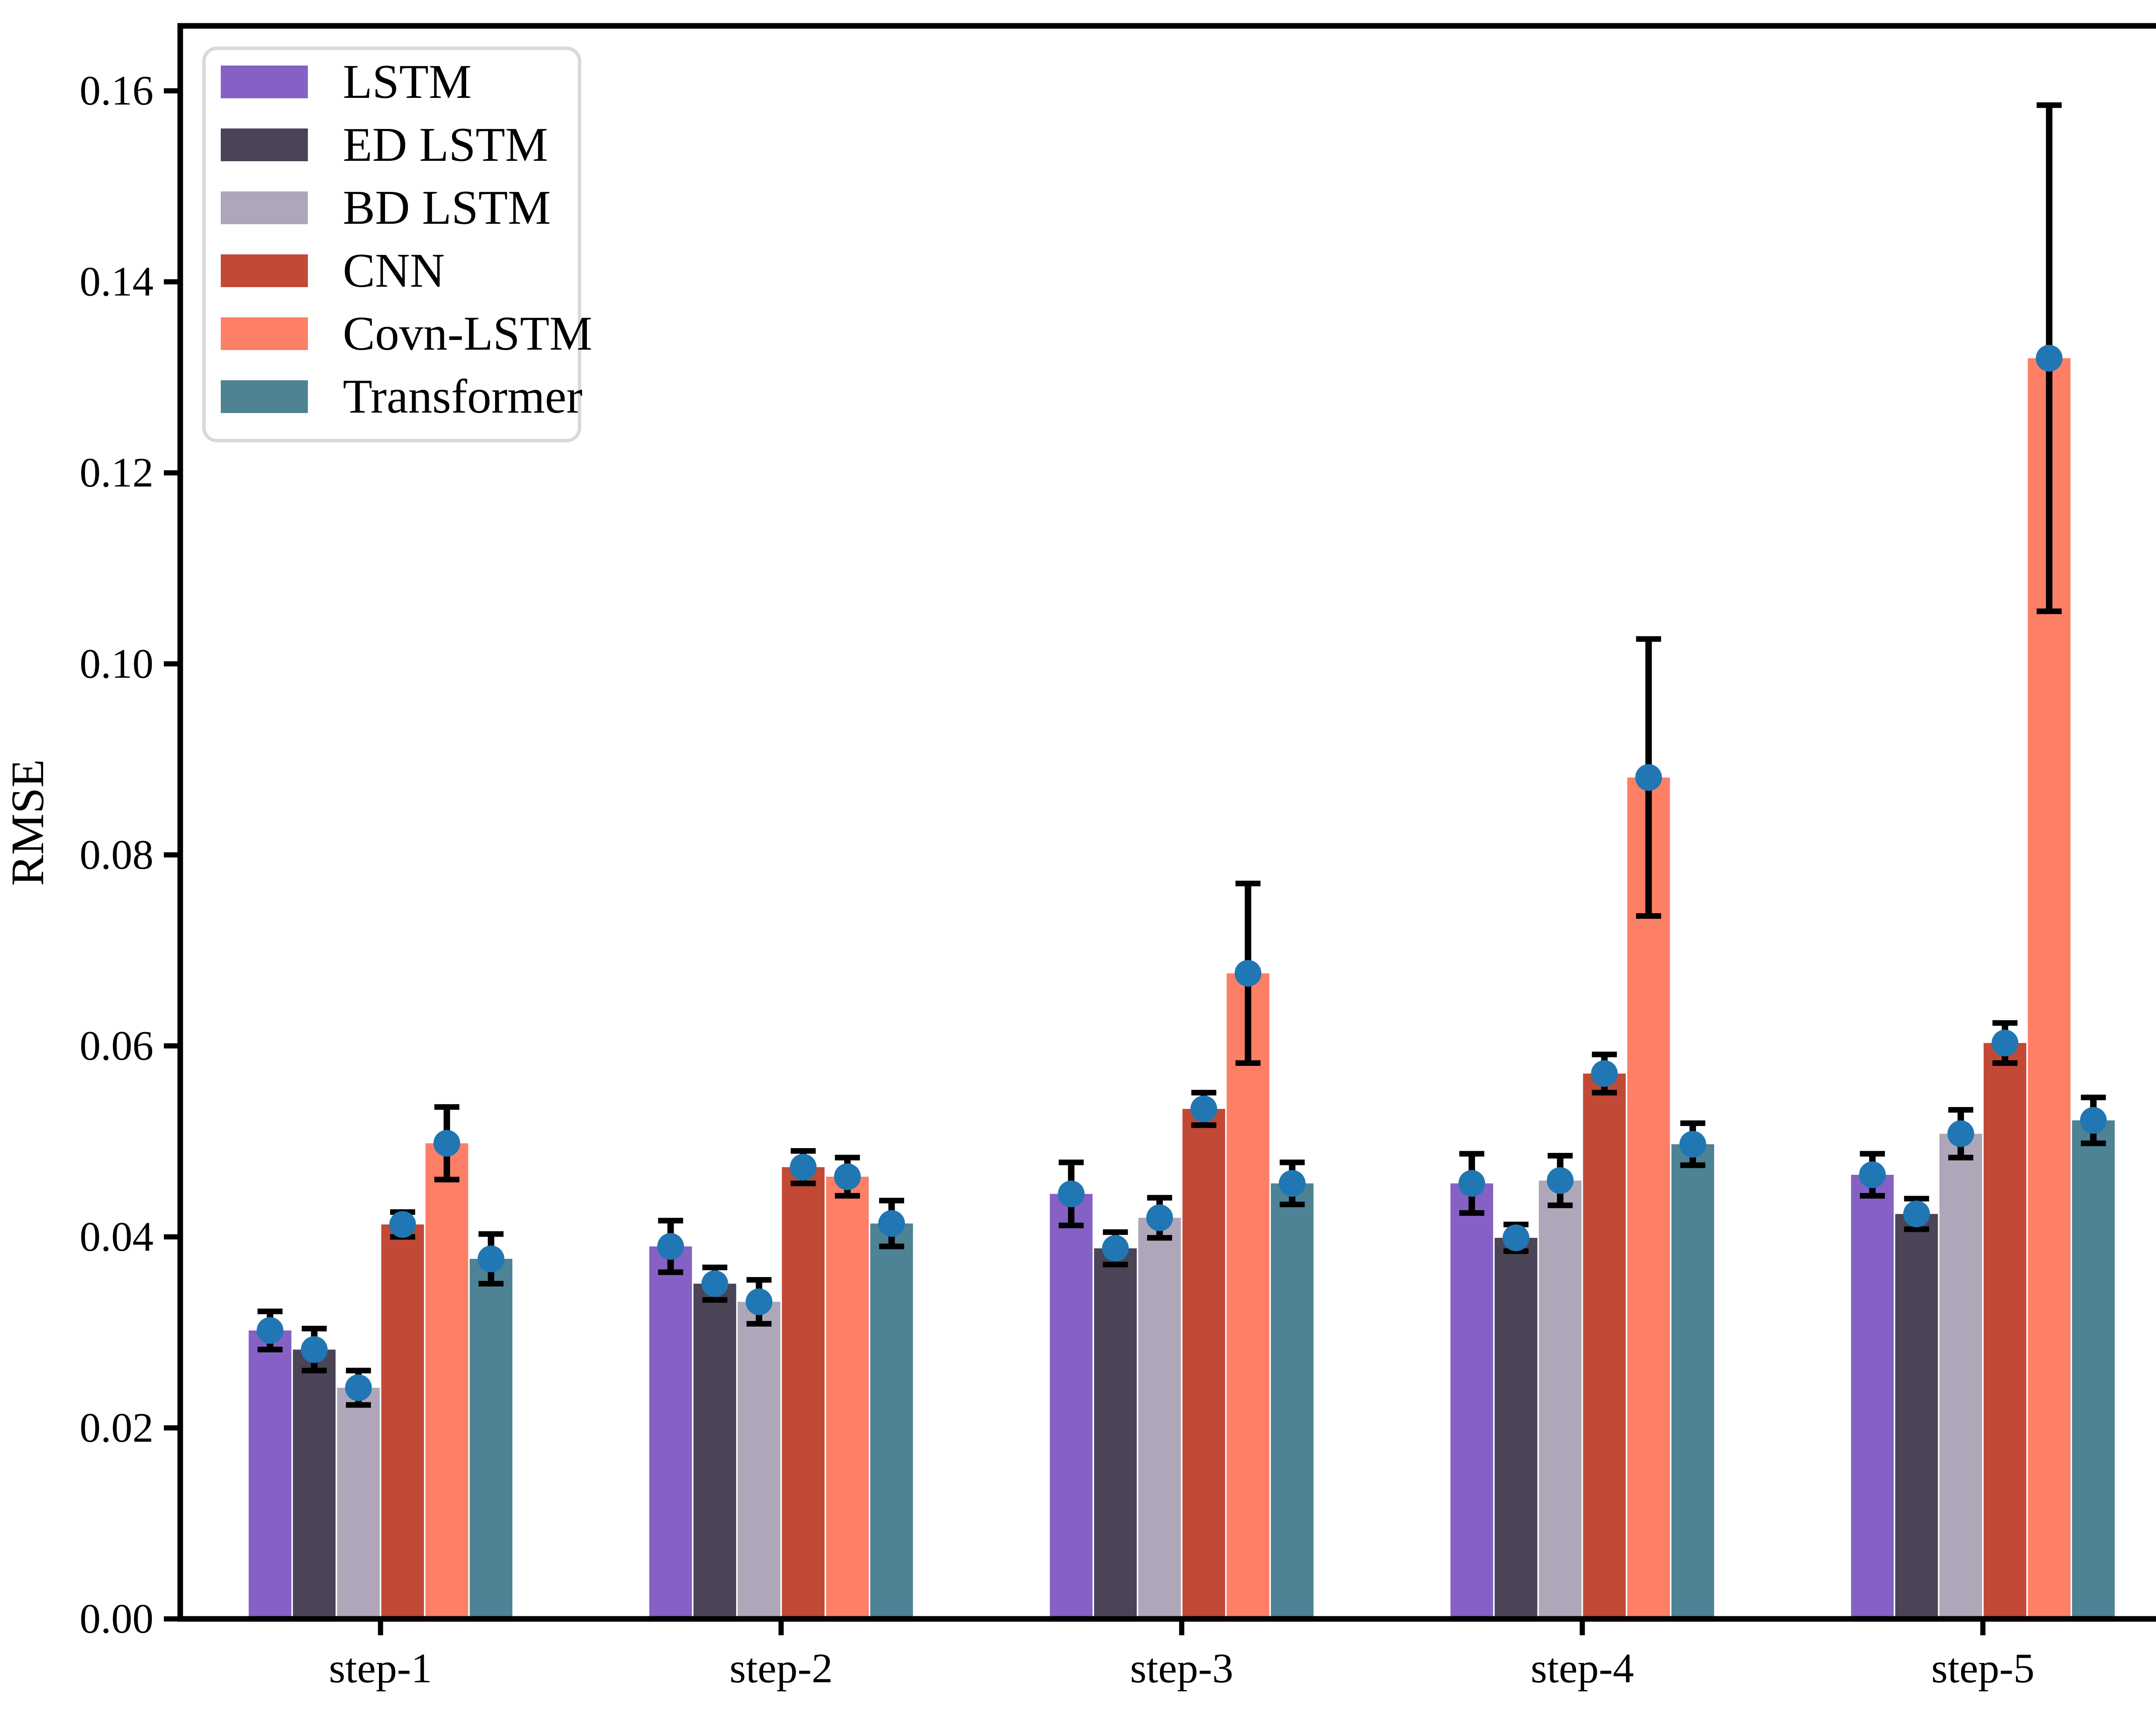  I want to click on legend-swatch-bd-lstm, so click(264, 207).